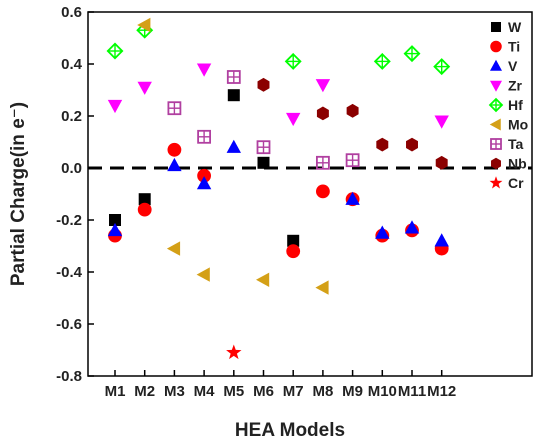  Describe the element at coordinates (18, 194) in the screenshot. I see `y-axis-title: Partial Charge(in e⁻)` at that location.